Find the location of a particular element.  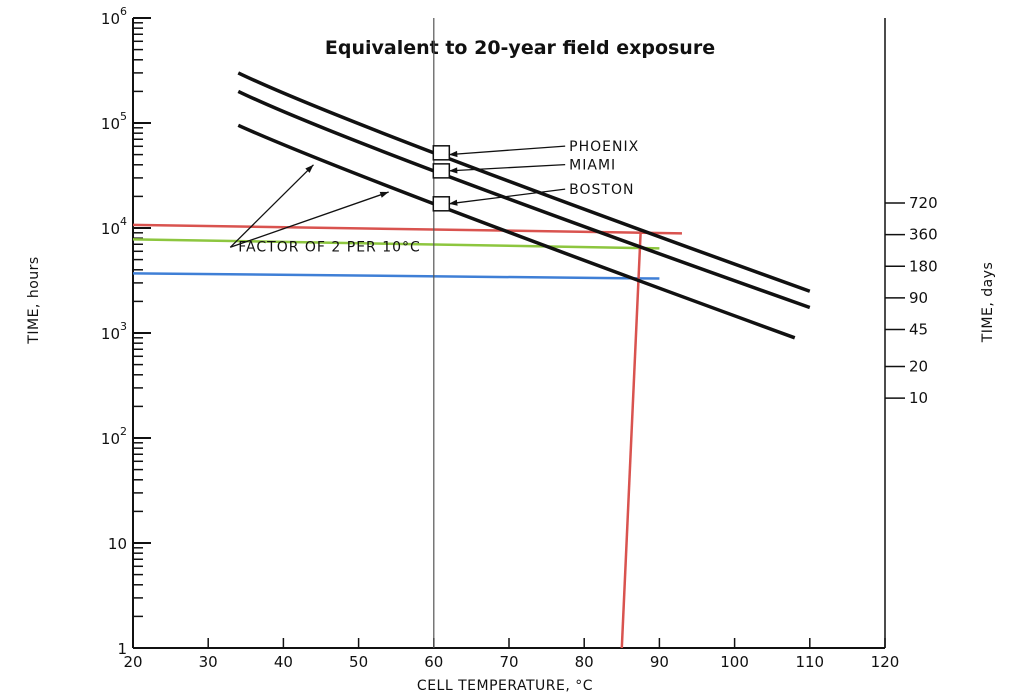

y2-tick-label: 45 is located at coordinates (918, 329).